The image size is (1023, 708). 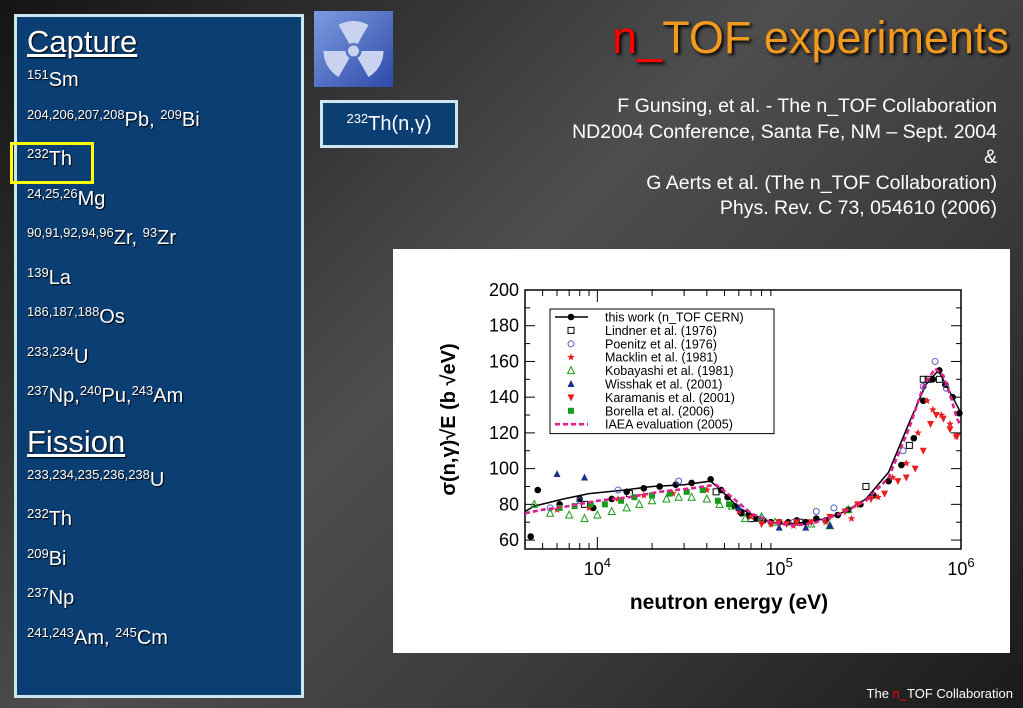 What do you see at coordinates (663, 385) in the screenshot?
I see `legend-label: Wisshak et al. (2001)` at bounding box center [663, 385].